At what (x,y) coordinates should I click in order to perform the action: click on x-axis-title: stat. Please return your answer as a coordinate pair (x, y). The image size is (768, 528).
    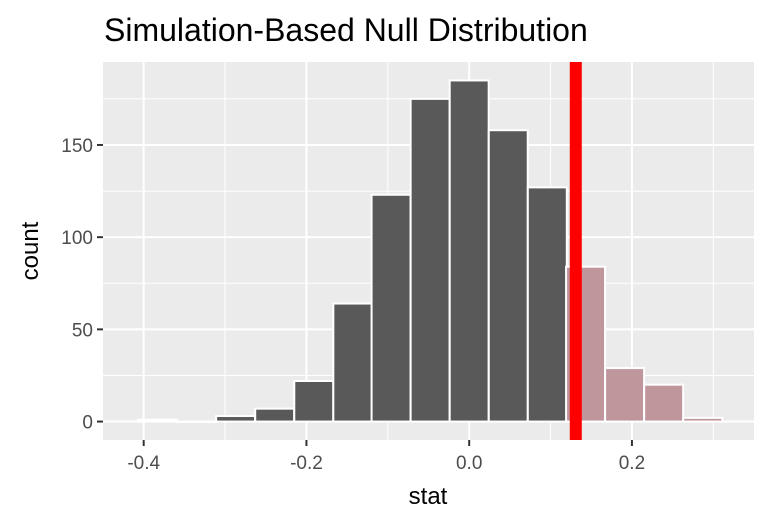
    Looking at the image, I should click on (428, 496).